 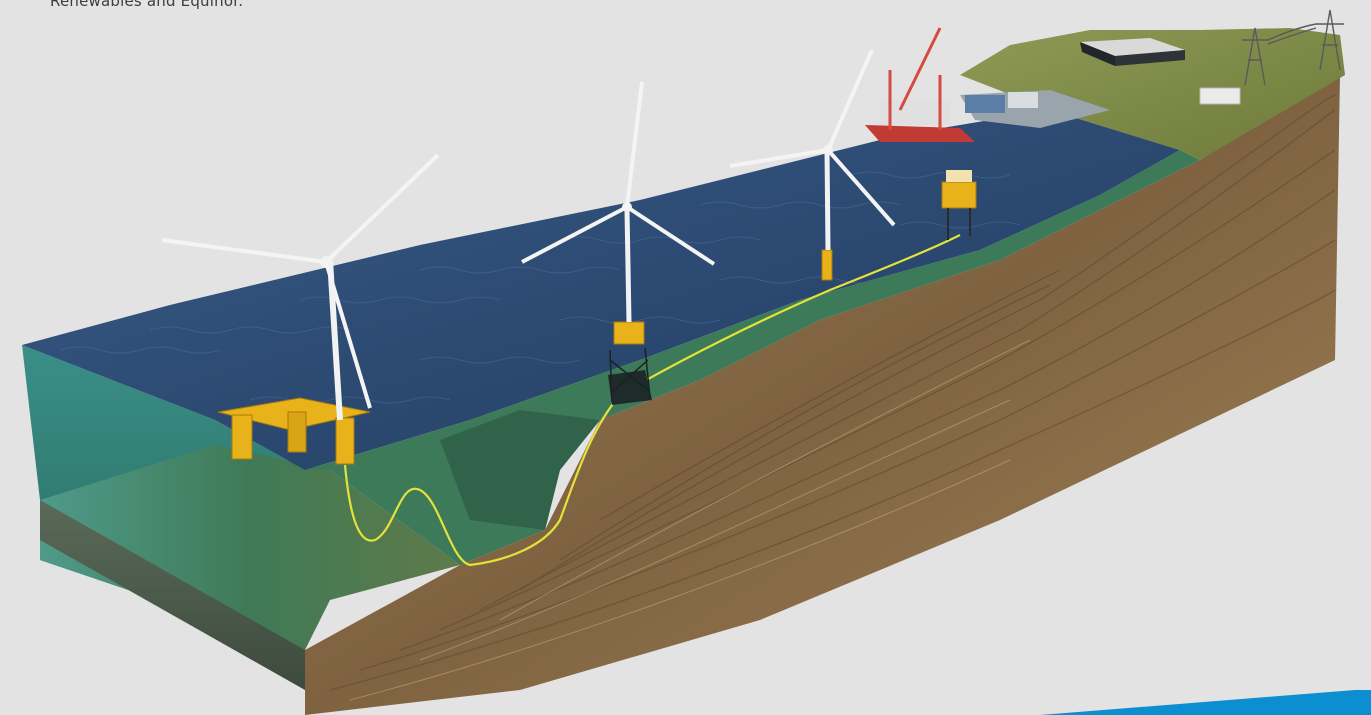 What do you see at coordinates (959, 205) in the screenshot?
I see `offshore-substation` at bounding box center [959, 205].